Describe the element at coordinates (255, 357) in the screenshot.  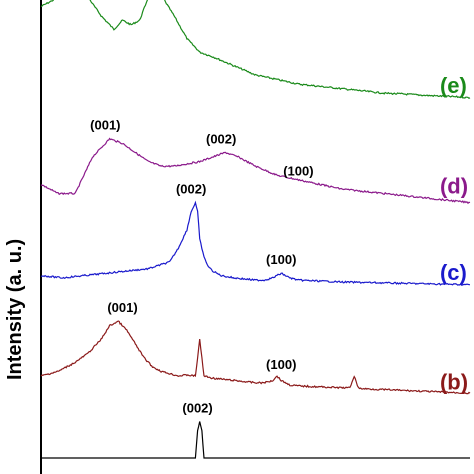
I see `series-line-b` at that location.